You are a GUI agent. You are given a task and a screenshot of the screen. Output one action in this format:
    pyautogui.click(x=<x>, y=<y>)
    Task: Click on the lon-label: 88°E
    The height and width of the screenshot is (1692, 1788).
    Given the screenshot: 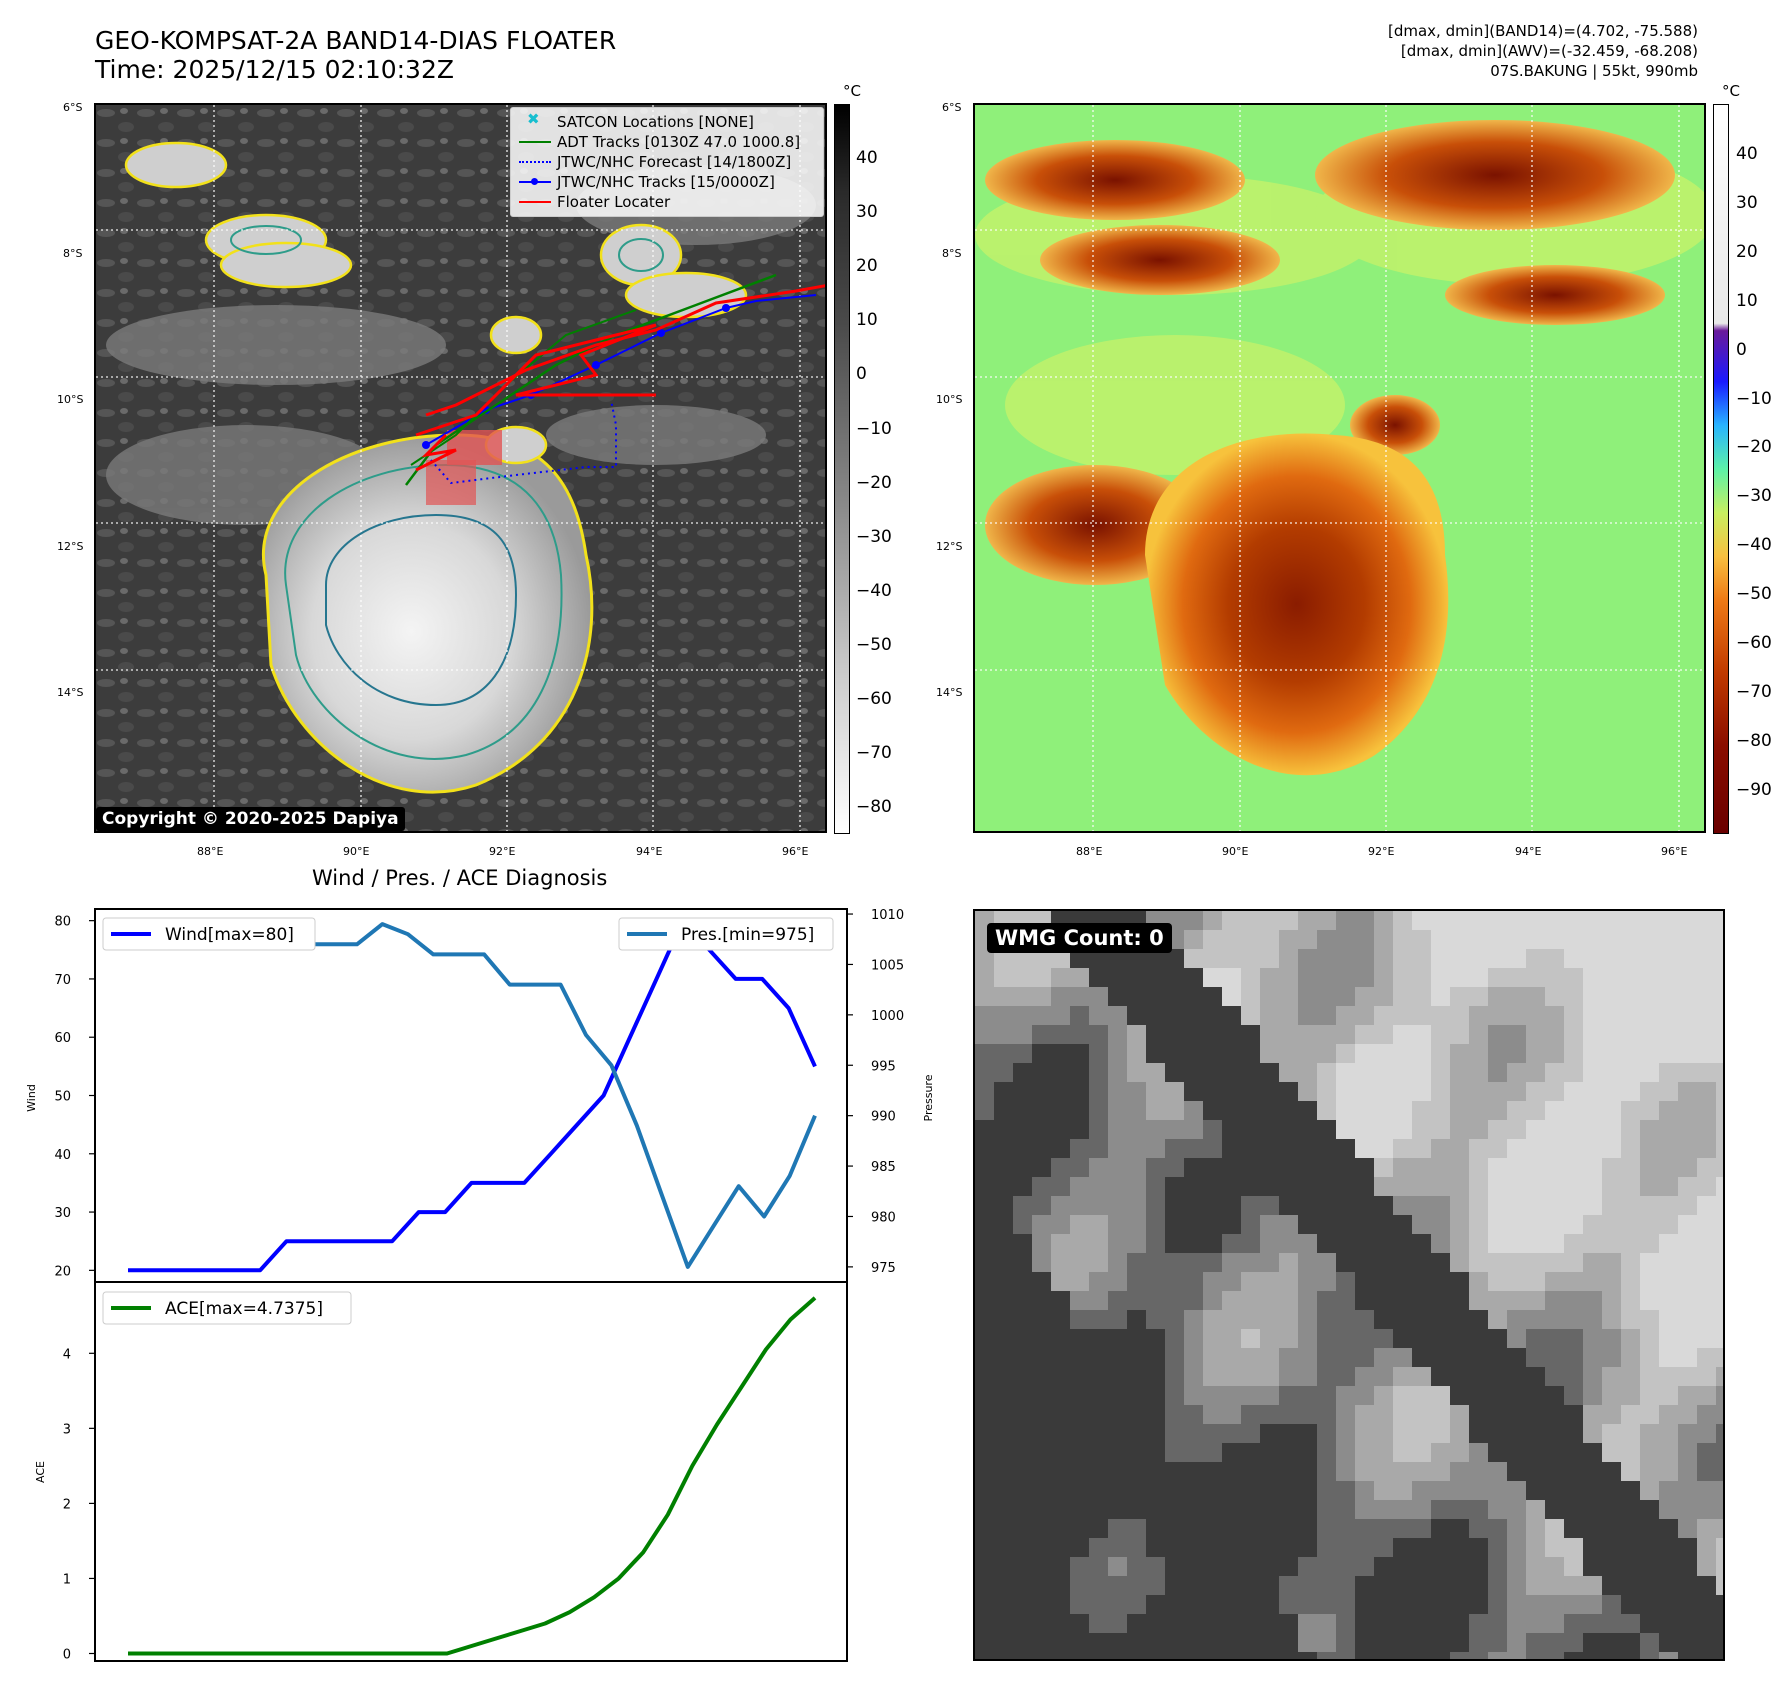 What is the action you would take?
    pyautogui.click(x=1089, y=851)
    